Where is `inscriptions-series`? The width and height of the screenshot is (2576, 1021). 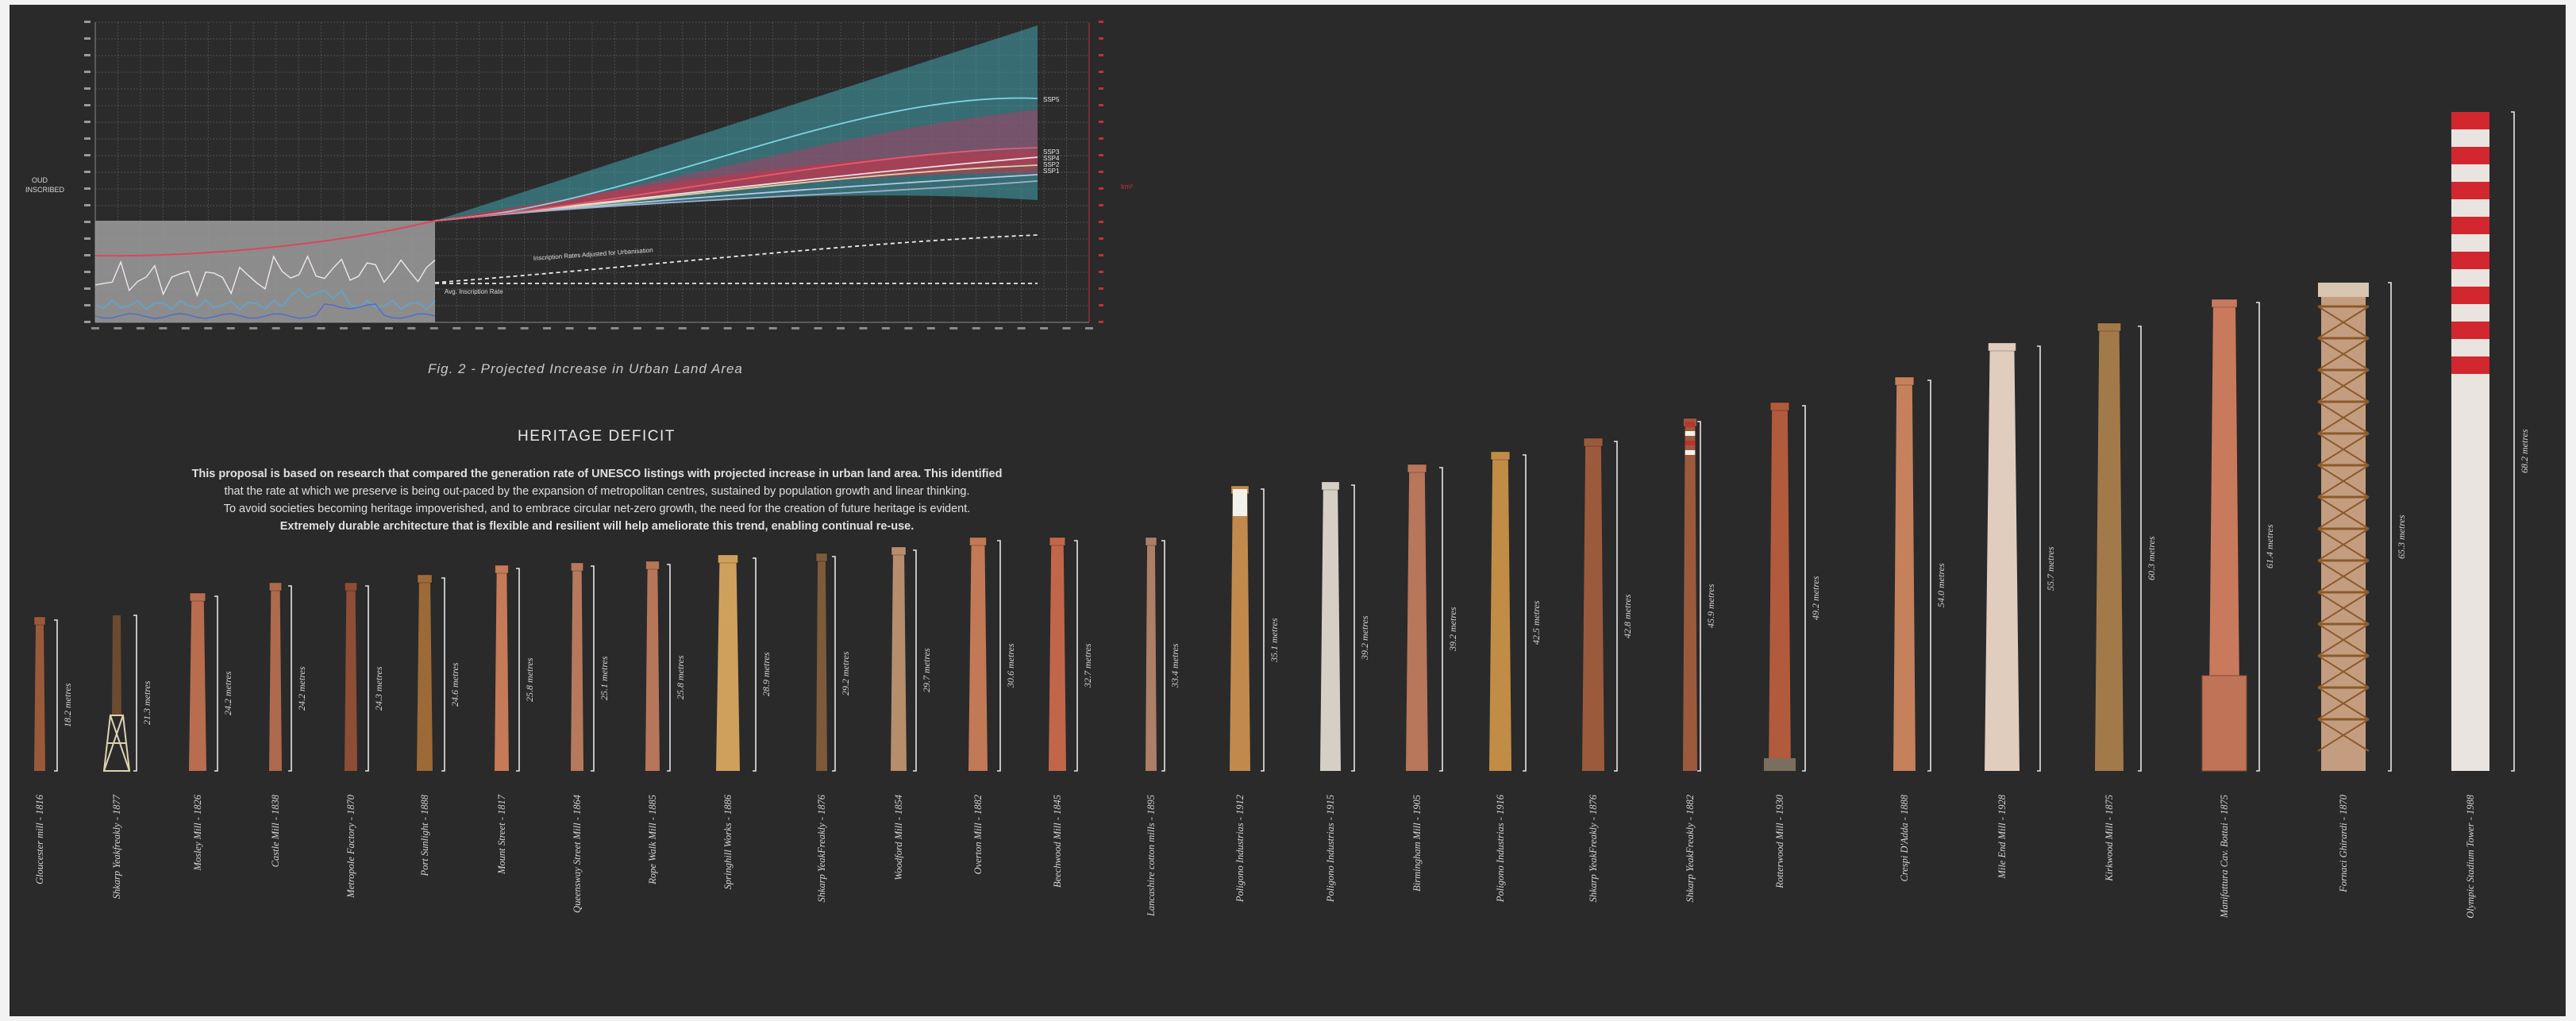 inscriptions-series is located at coordinates (265, 276).